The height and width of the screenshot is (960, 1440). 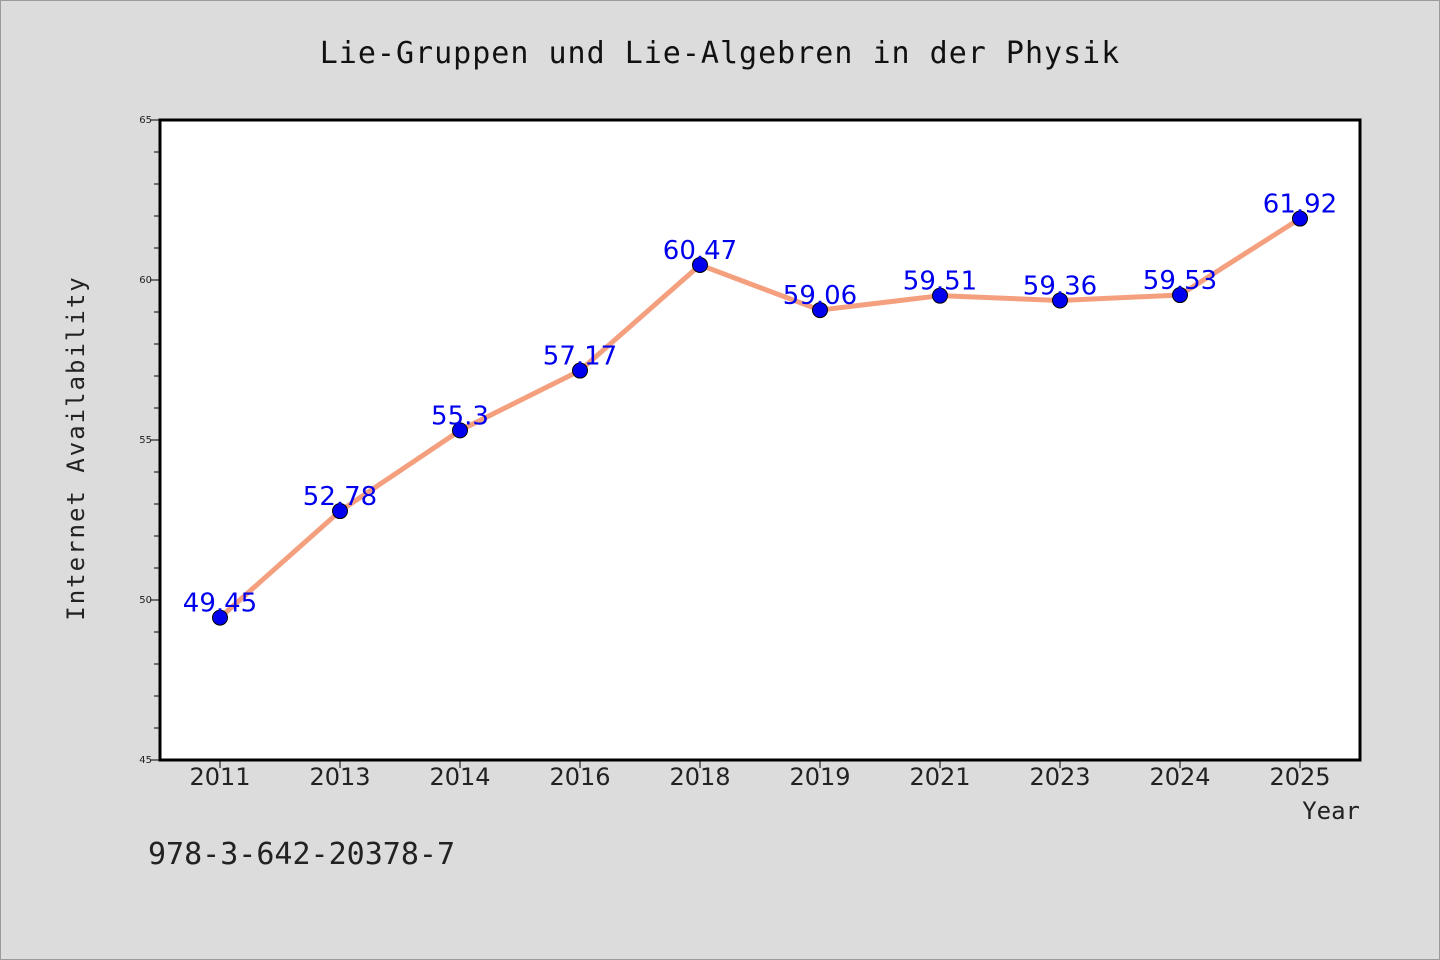 I want to click on data-point-label: 52.78, so click(x=340, y=497).